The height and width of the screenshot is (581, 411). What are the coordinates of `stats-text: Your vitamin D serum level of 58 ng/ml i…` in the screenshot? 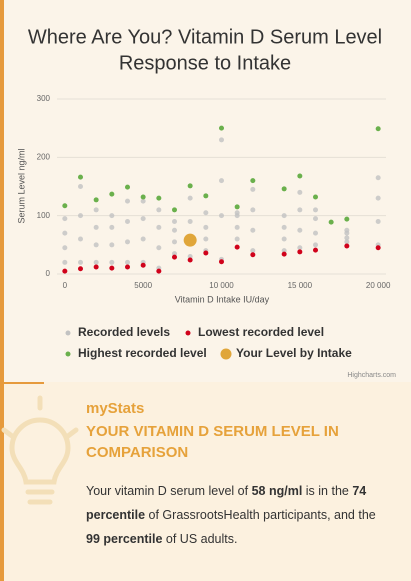 It's located at (236, 515).